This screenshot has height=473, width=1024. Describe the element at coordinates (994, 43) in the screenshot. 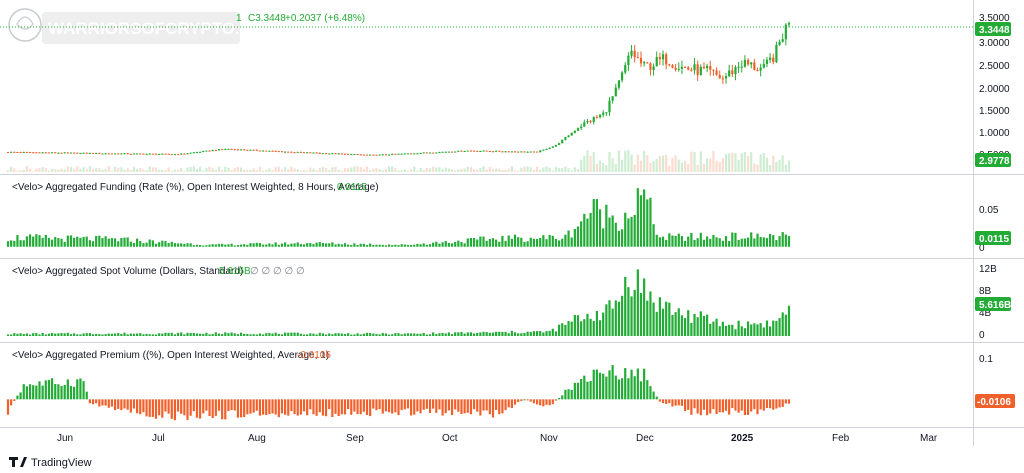

I see `price-tick: 3.0000` at that location.